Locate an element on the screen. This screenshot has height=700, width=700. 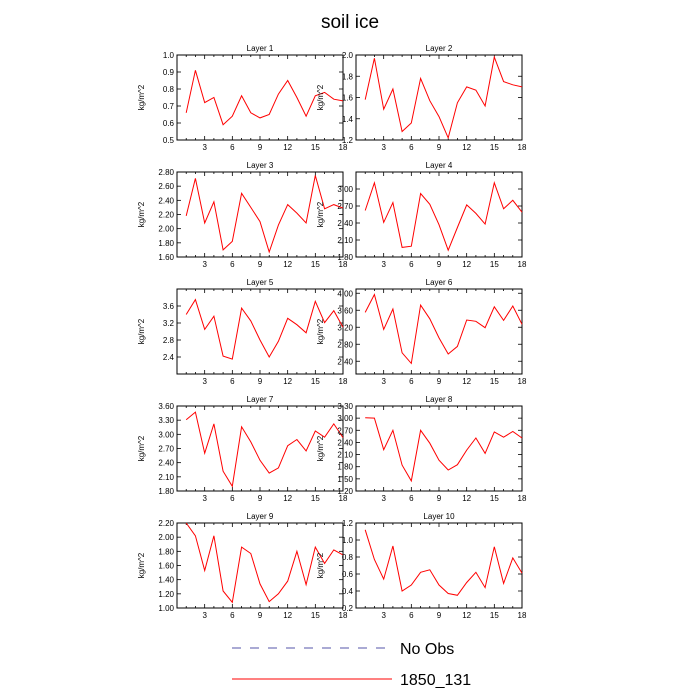
panel-title: Layer 3 is located at coordinates (260, 165).